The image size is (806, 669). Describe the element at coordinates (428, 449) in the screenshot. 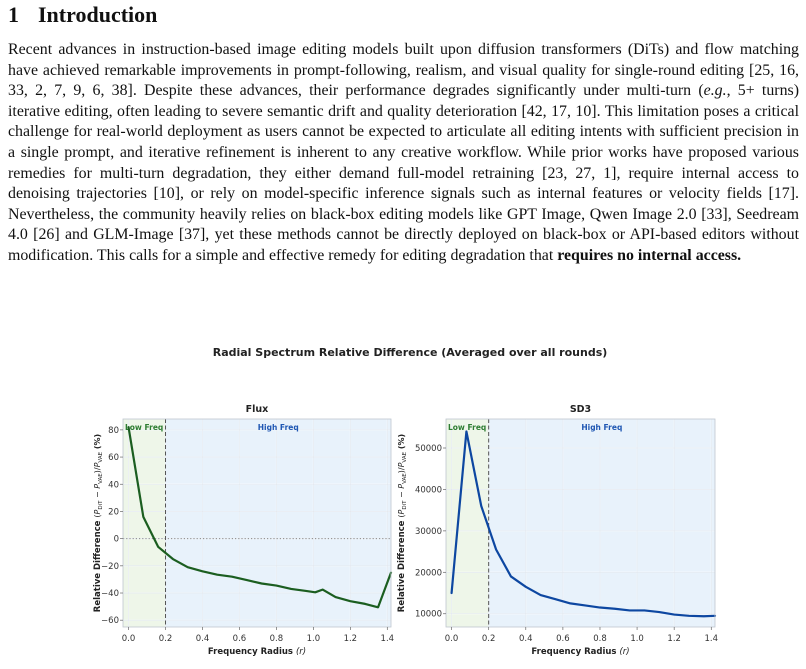

I see `sd3-ytick-label-4: 50000` at that location.